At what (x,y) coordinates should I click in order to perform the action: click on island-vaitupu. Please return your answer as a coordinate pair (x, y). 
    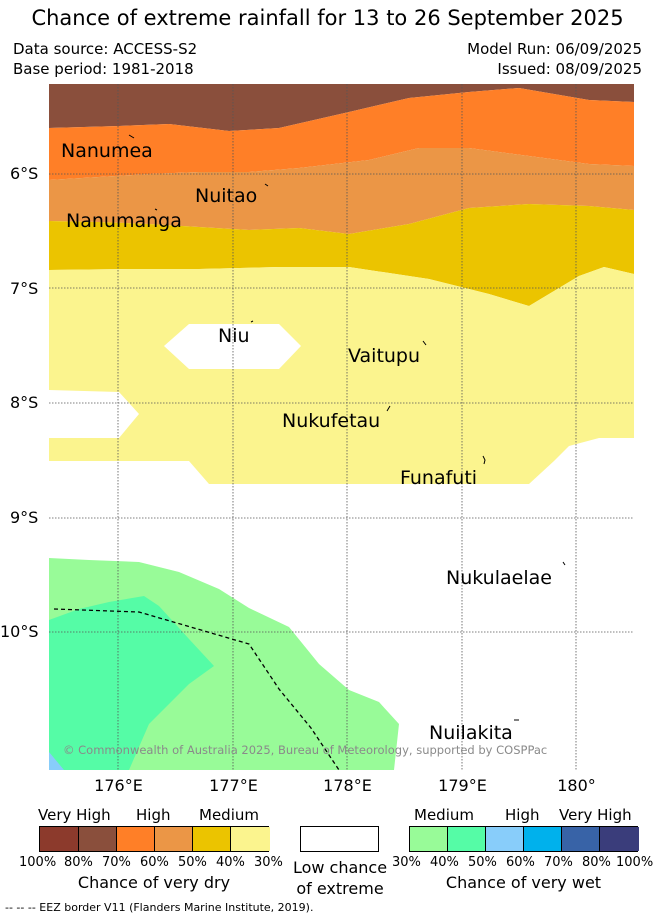
    Looking at the image, I should click on (424, 343).